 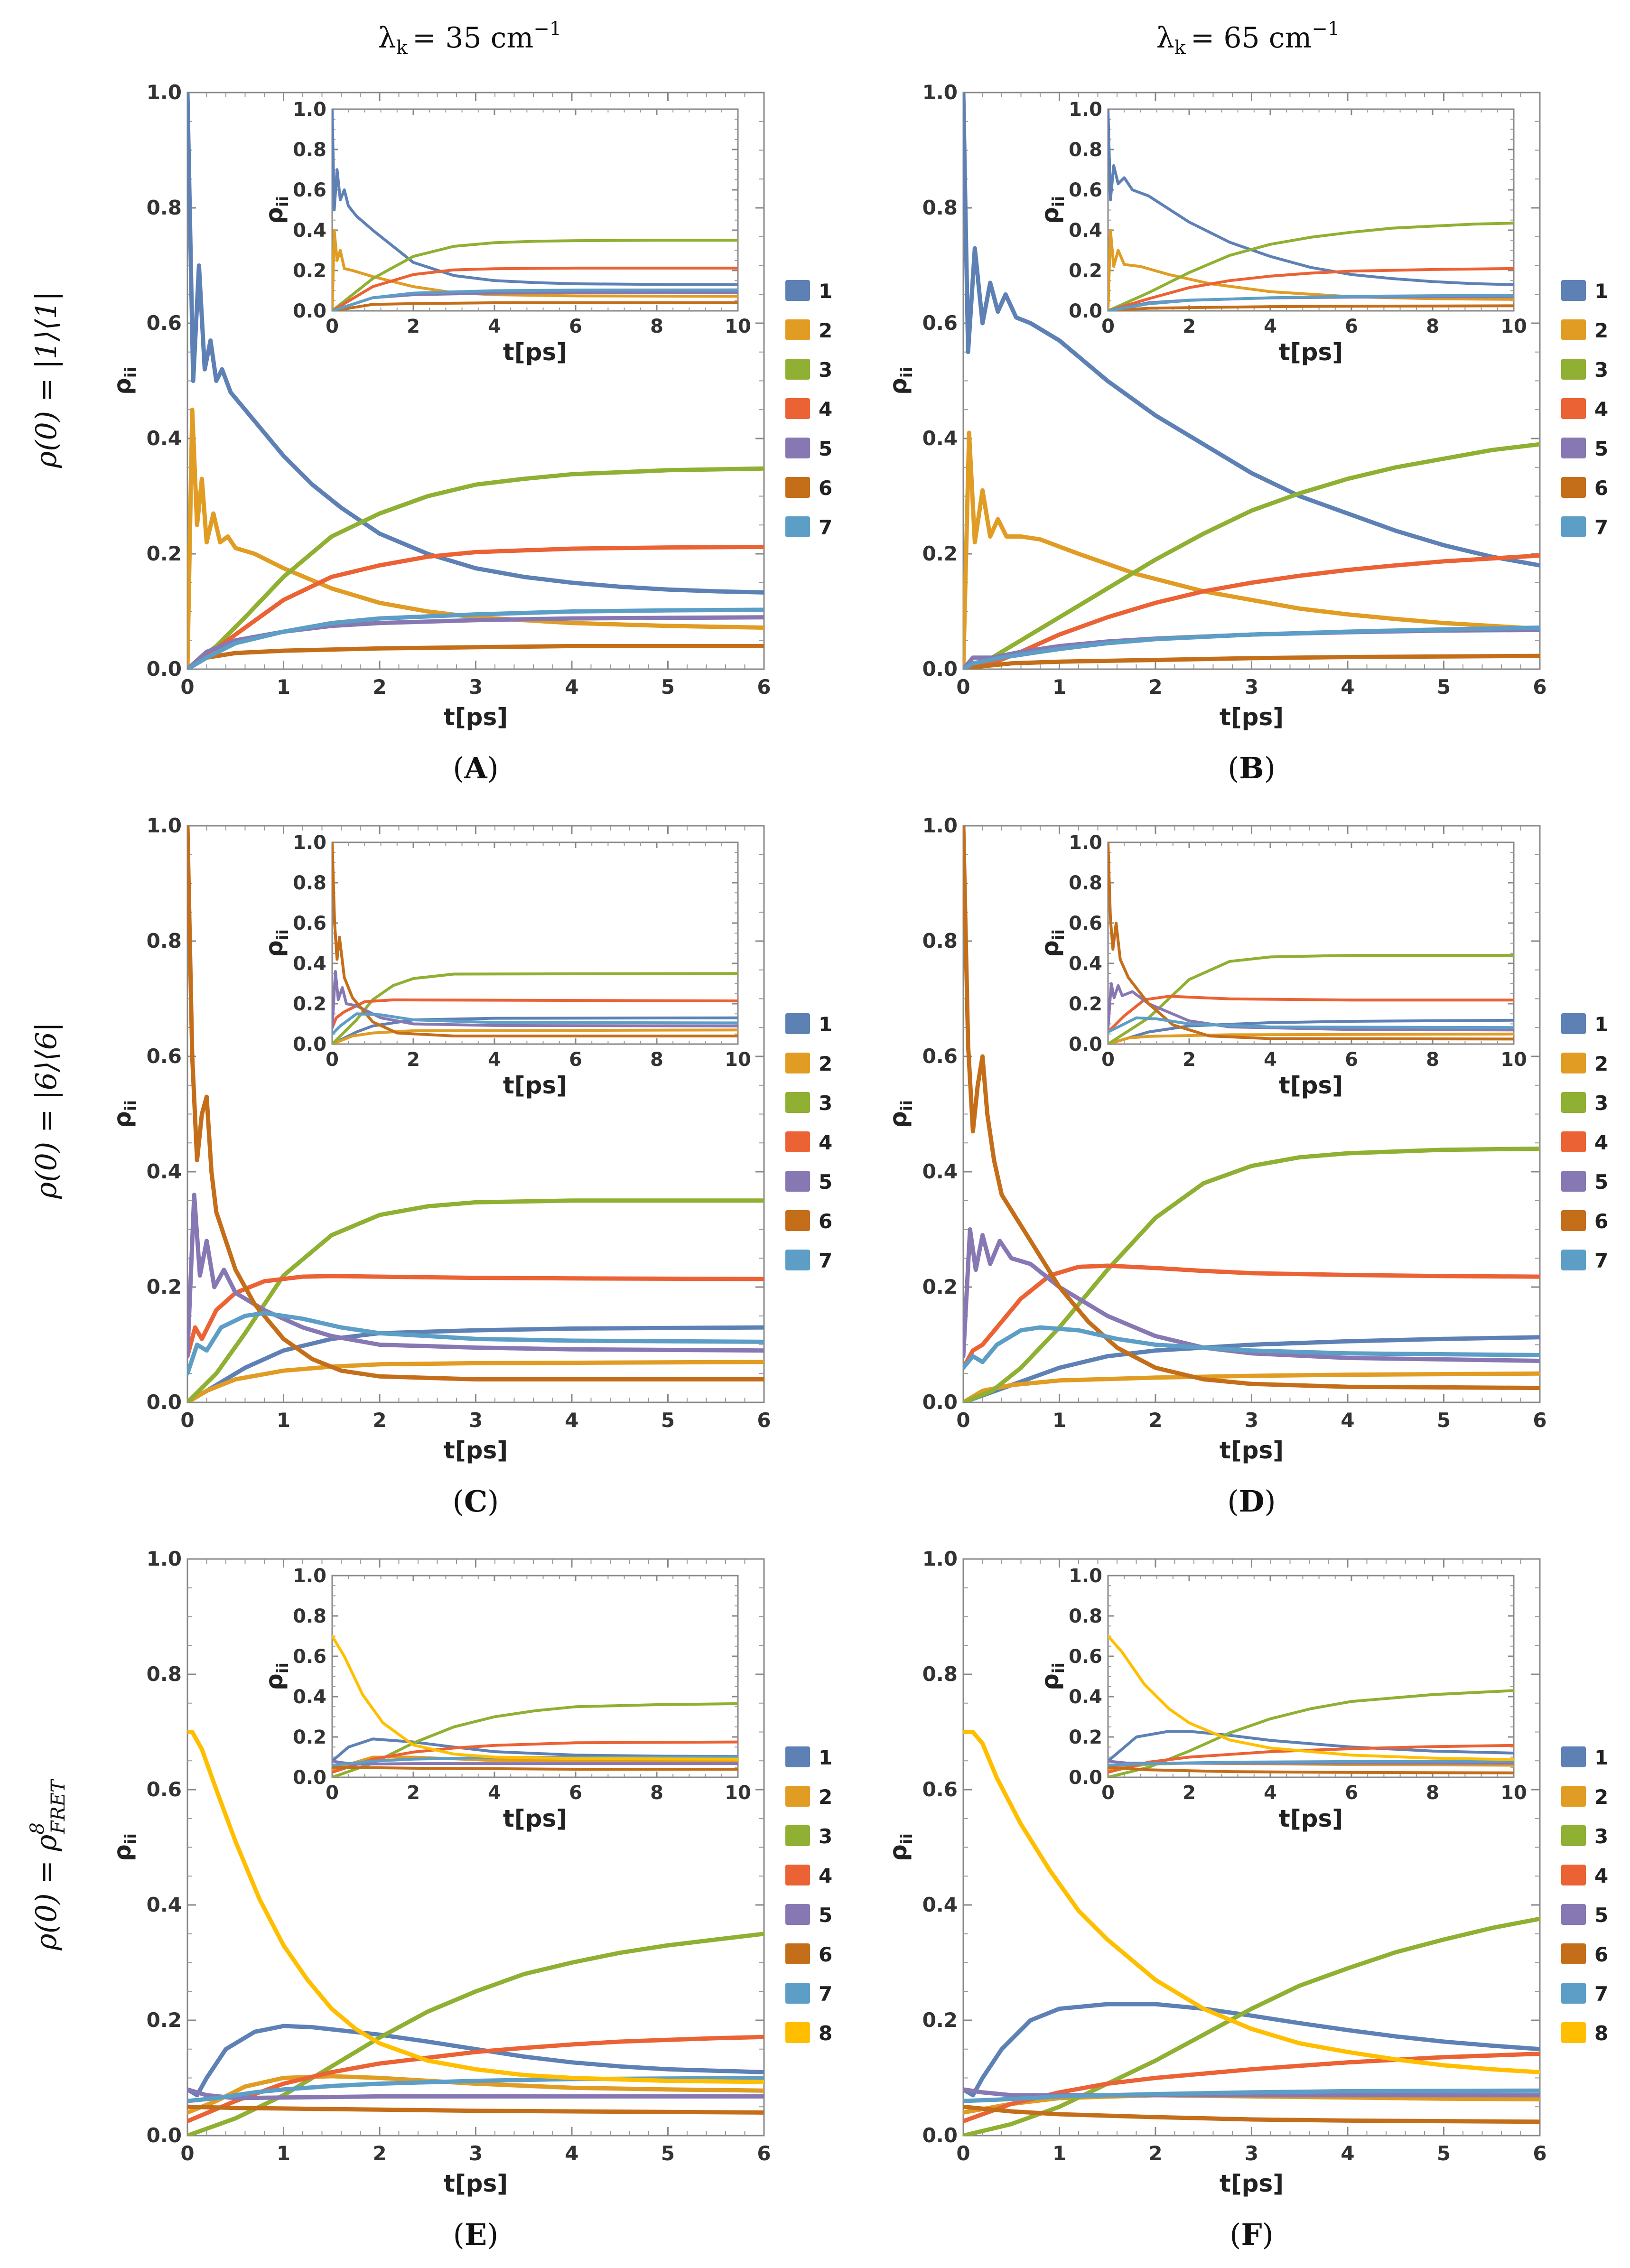 I want to click on panel-B-inset: 0.0 0.2 0.4 0.6 0.8 1.0 0 2 4 6 8 10 t[ps] ρii, so click(x=1281, y=232).